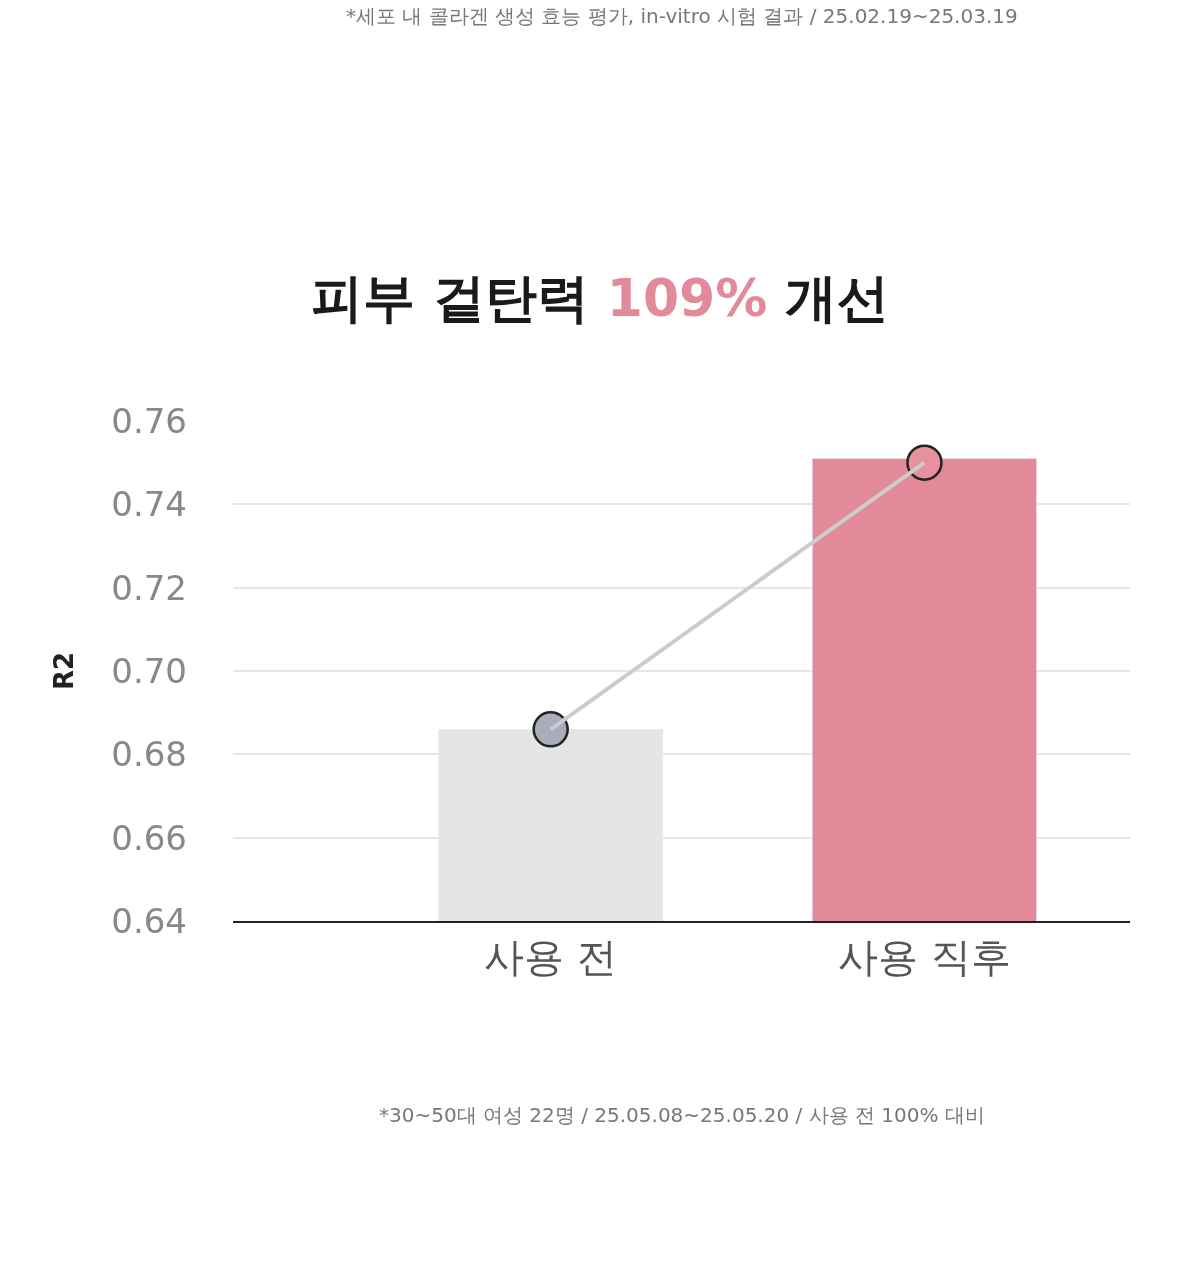  I want to click on text: *30~50대 여성 22명 / 25.05.08~25.05.20 / 사용 전 100% 대비, so click(682, 1115).